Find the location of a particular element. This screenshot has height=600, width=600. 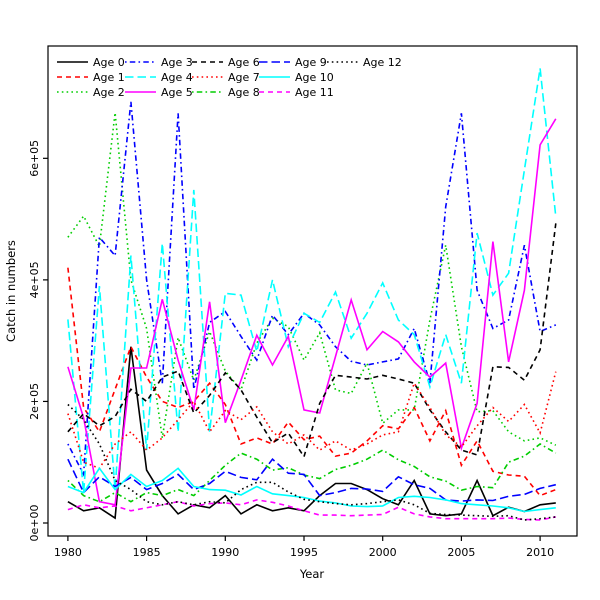

legend-label: Age 10 is located at coordinates (314, 77).